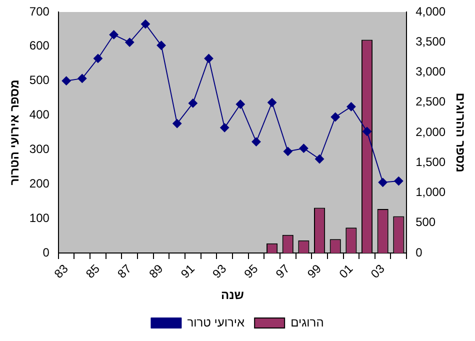  What do you see at coordinates (39, 45) in the screenshot?
I see `y-tick-label: 600` at bounding box center [39, 45].